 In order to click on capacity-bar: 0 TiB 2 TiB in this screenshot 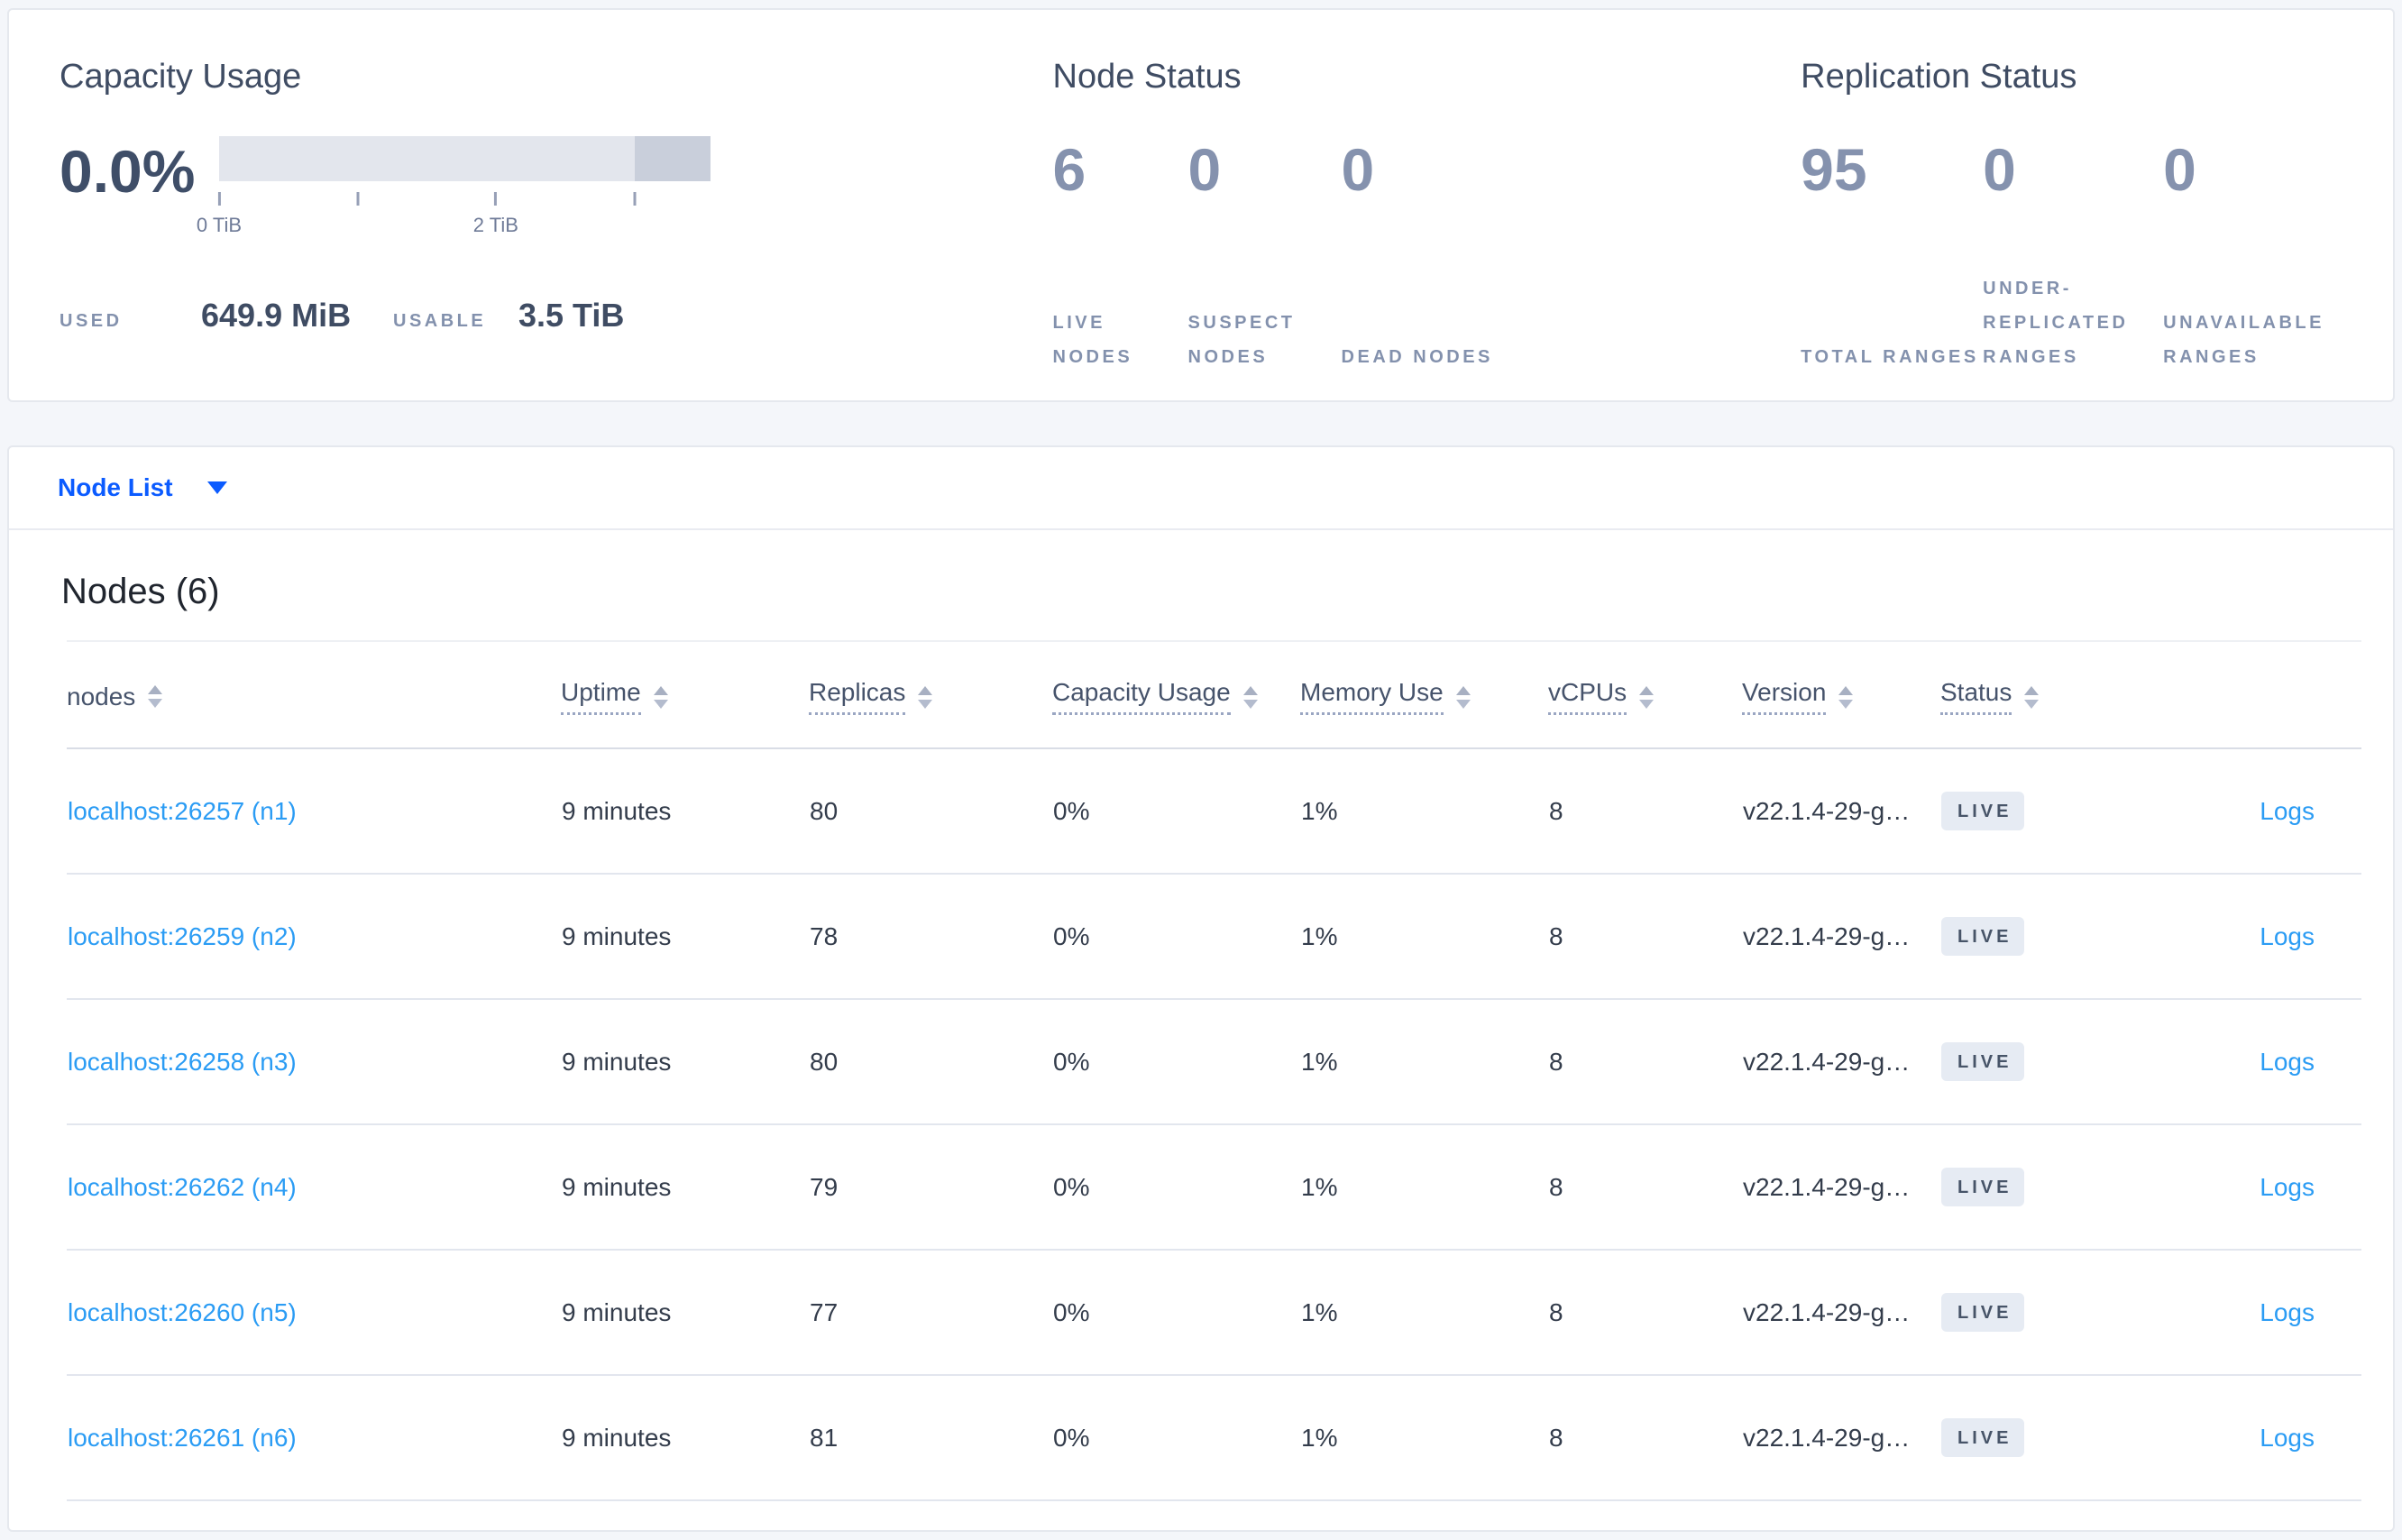, I will do `click(454, 188)`.